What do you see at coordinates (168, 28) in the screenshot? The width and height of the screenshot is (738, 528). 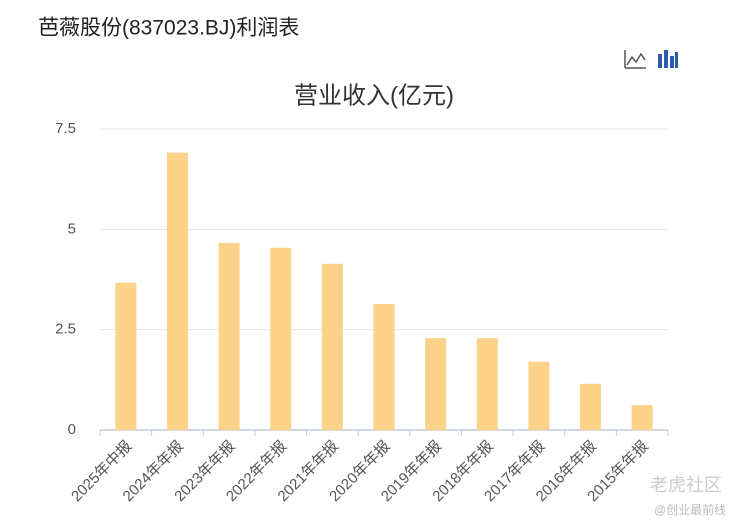 I see `page-title: 芭薇股份(837023.BJ)利润表` at bounding box center [168, 28].